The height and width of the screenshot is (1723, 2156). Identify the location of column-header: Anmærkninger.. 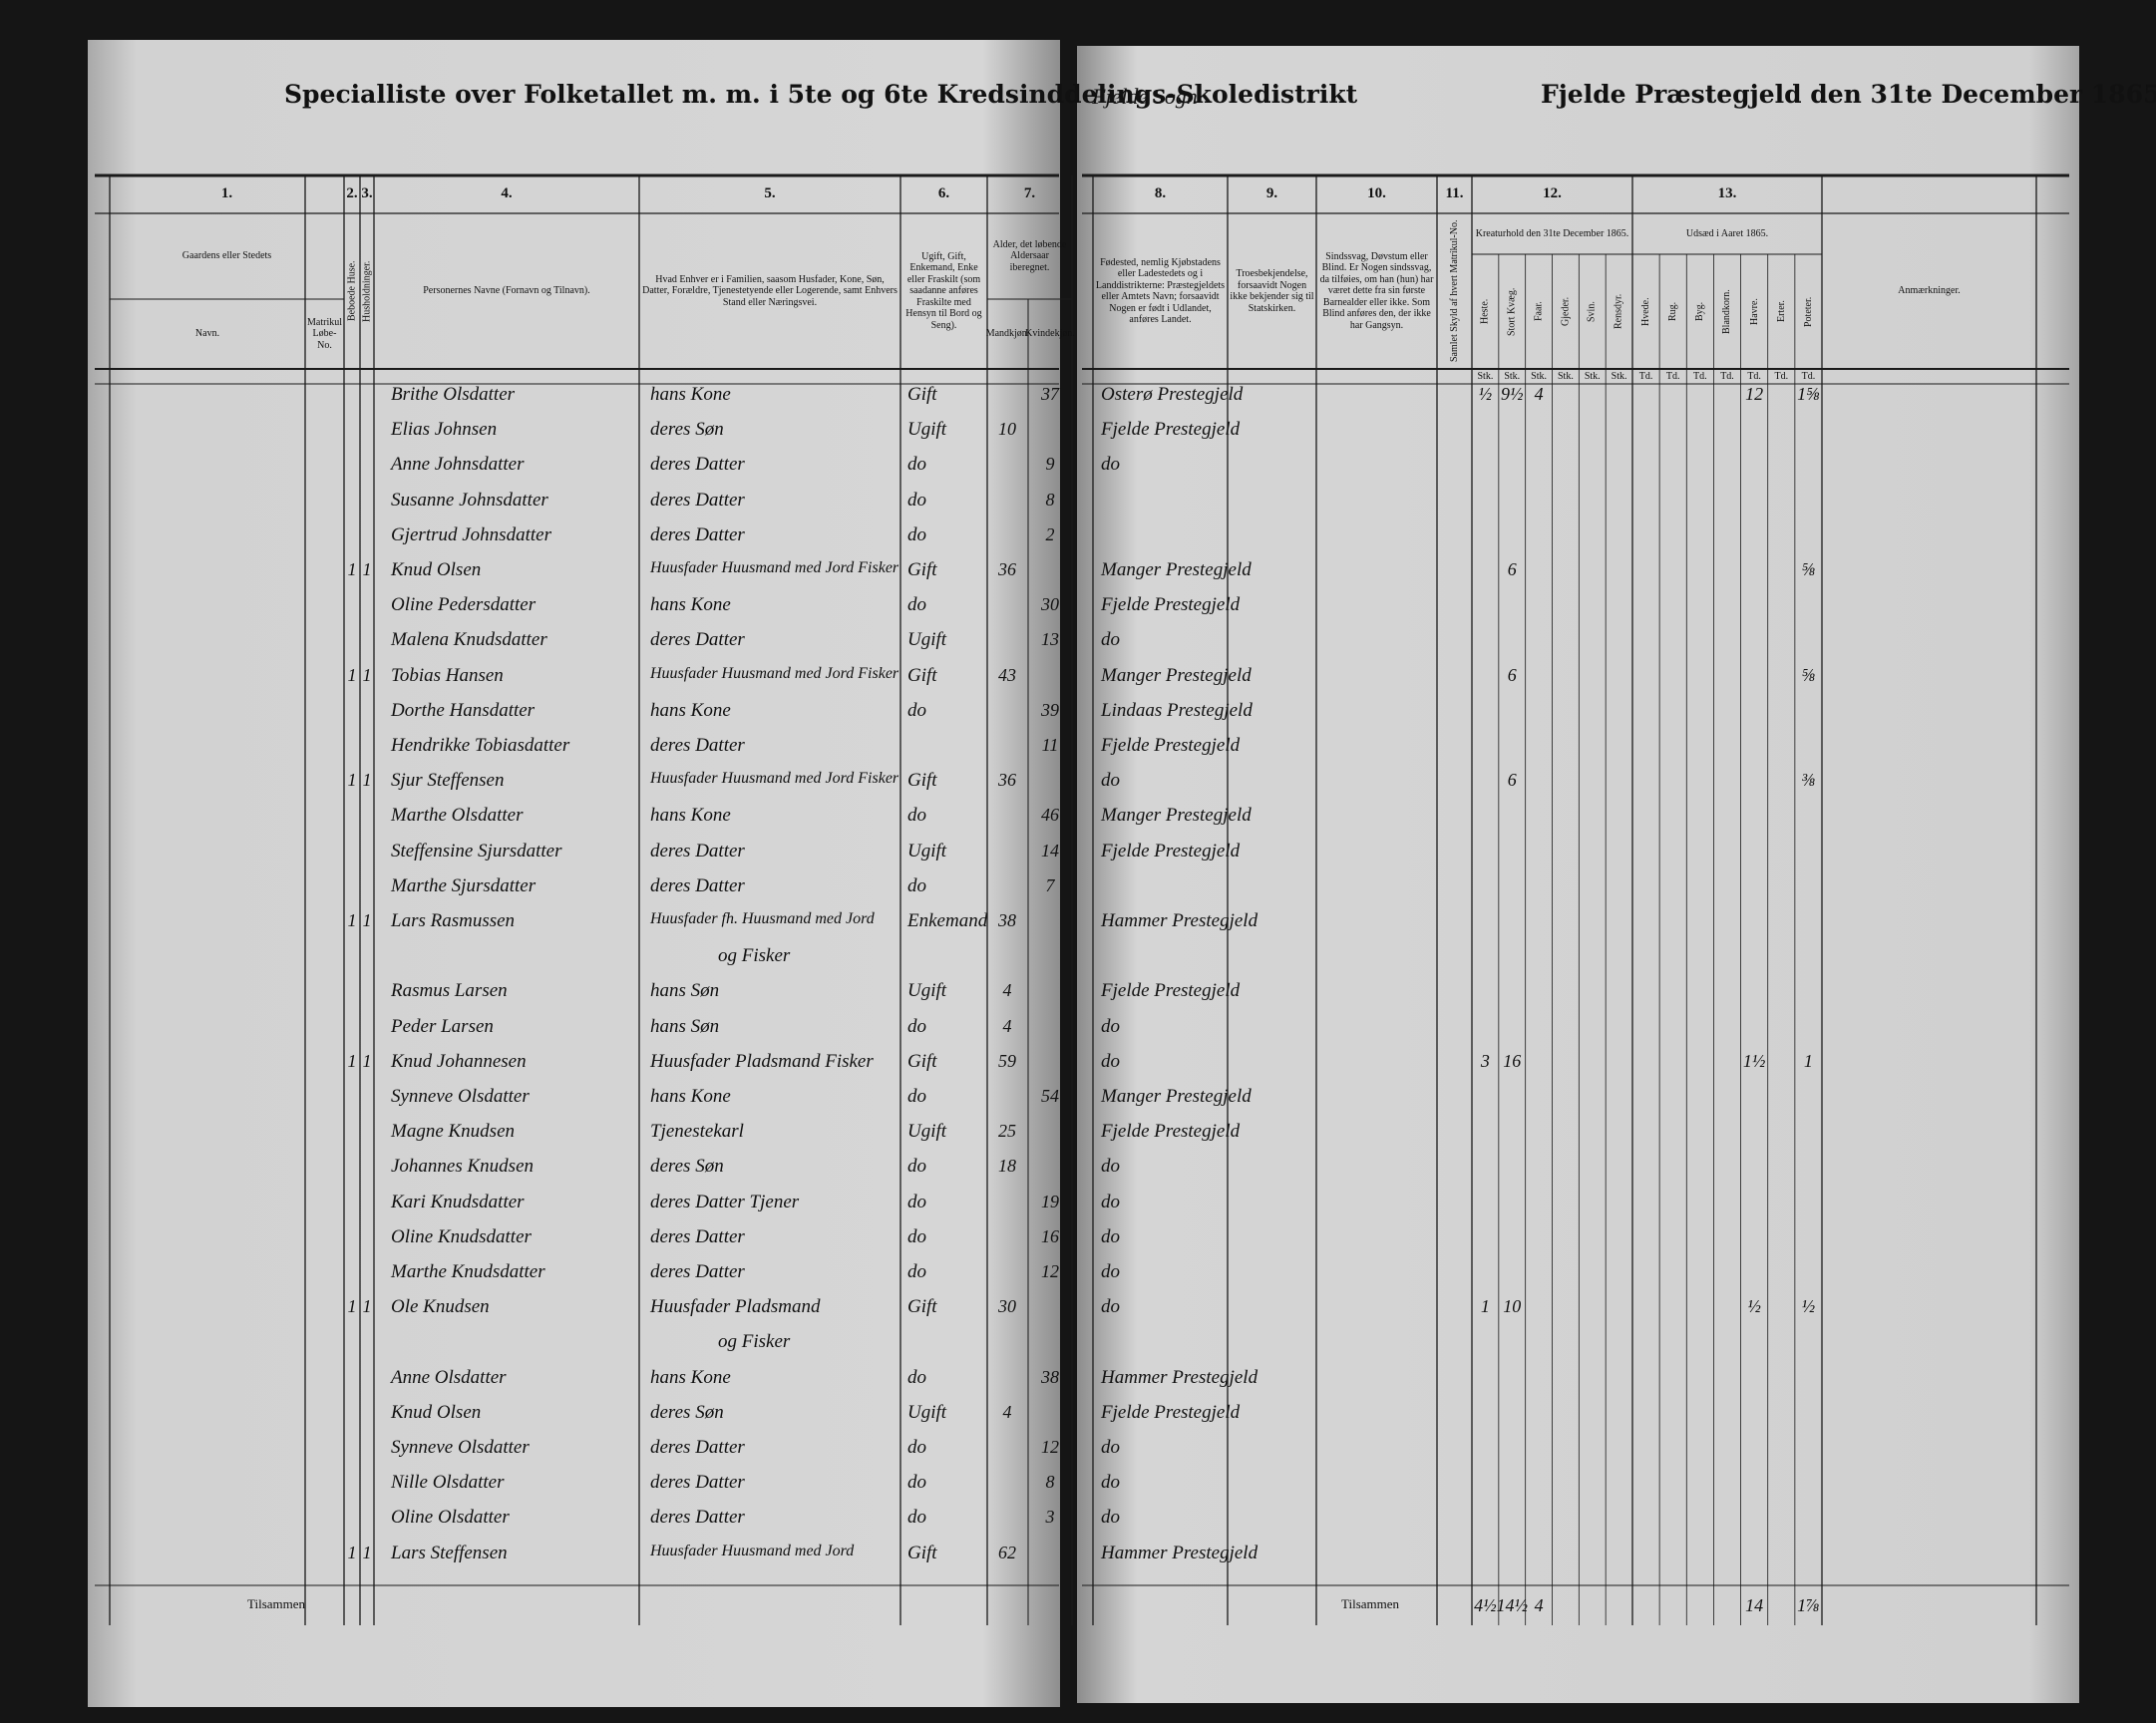
(1929, 291).